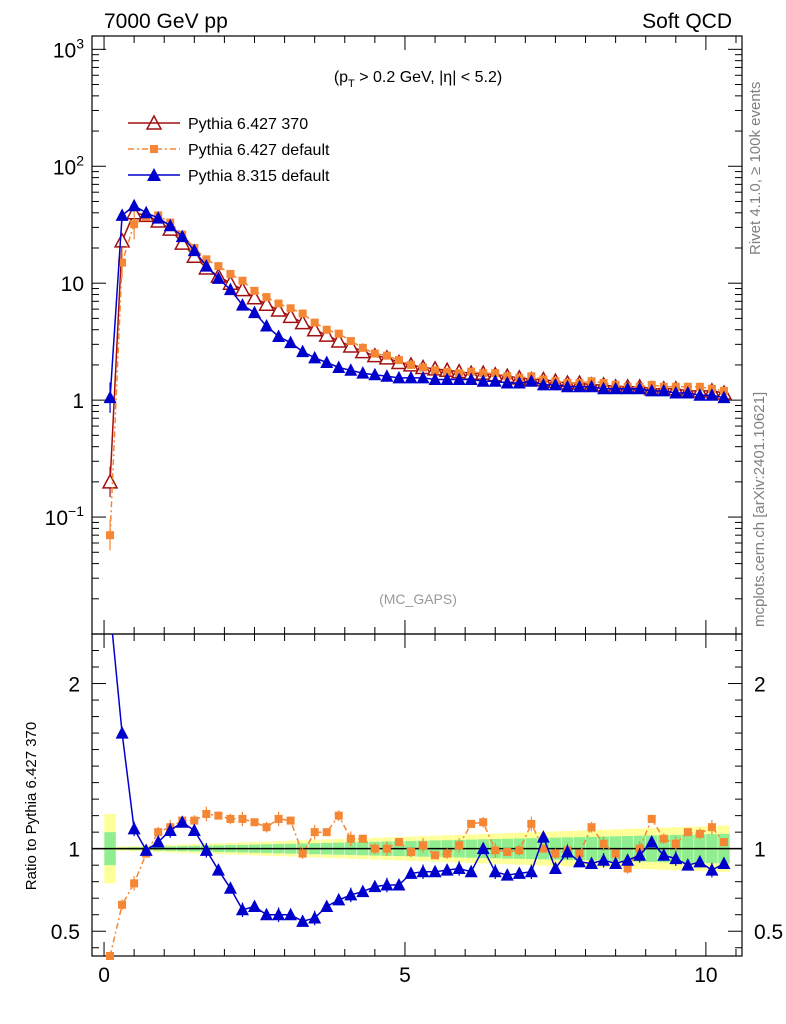  Describe the element at coordinates (154, 149) in the screenshot. I see `legend-marker-filled-square` at that location.